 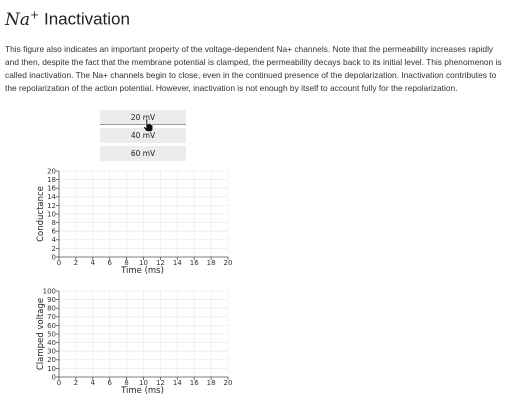 I want to click on voltage-x-tick-label: 10, so click(x=143, y=383).